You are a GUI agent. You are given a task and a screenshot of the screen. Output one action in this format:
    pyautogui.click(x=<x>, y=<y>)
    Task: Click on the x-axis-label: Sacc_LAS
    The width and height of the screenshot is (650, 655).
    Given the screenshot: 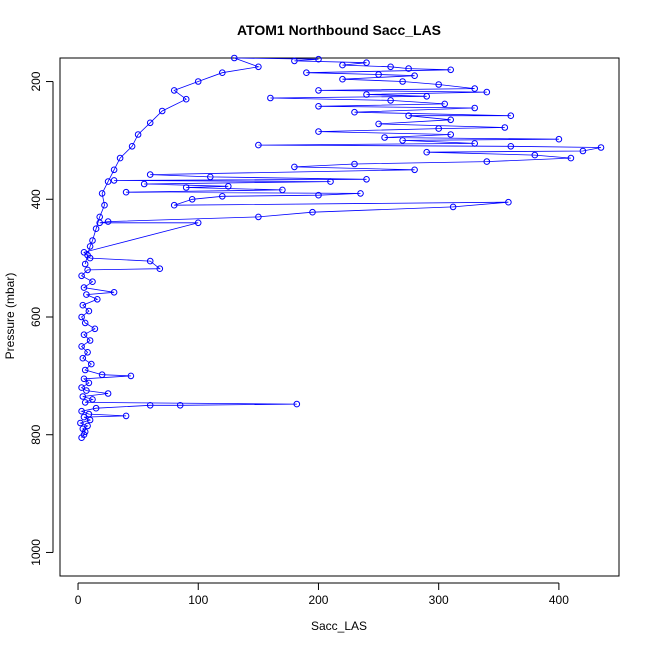 What is the action you would take?
    pyautogui.click(x=339, y=626)
    